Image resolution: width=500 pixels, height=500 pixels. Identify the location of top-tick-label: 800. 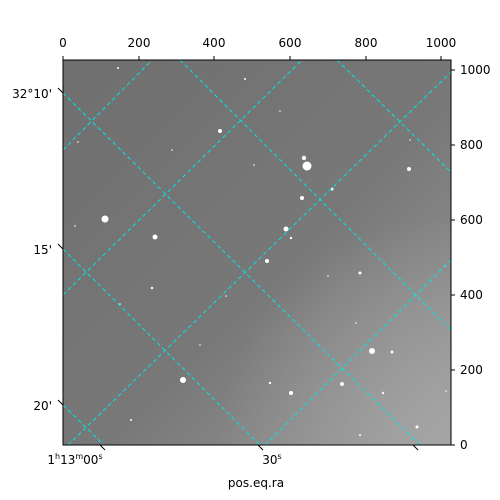
(366, 43).